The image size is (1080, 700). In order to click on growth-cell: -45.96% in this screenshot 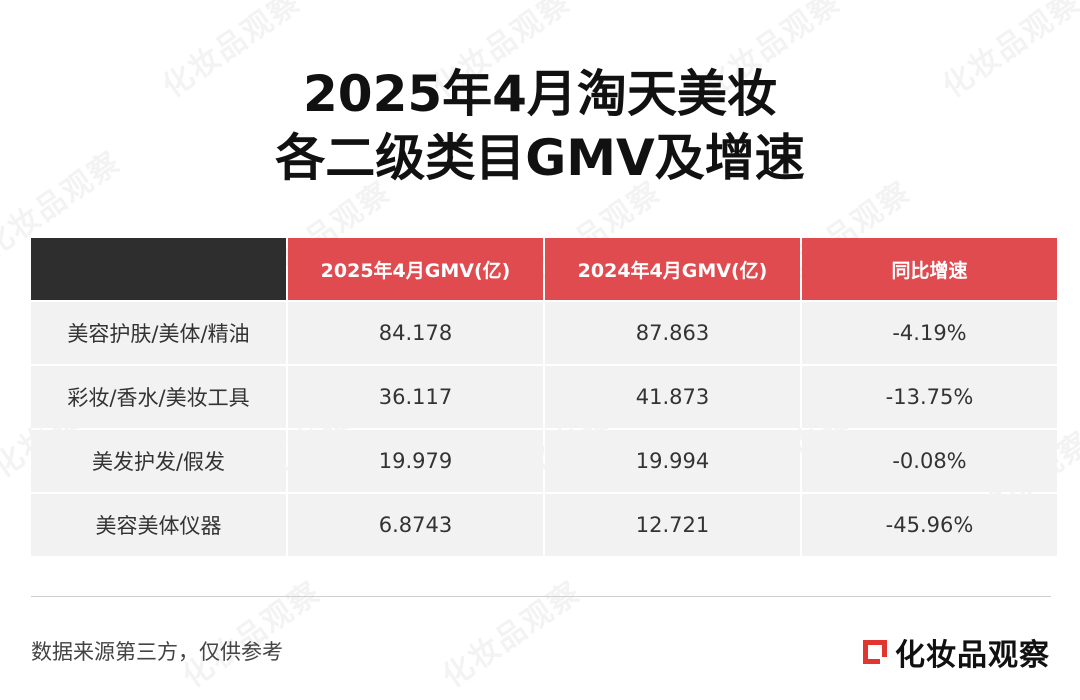, I will do `click(929, 525)`.